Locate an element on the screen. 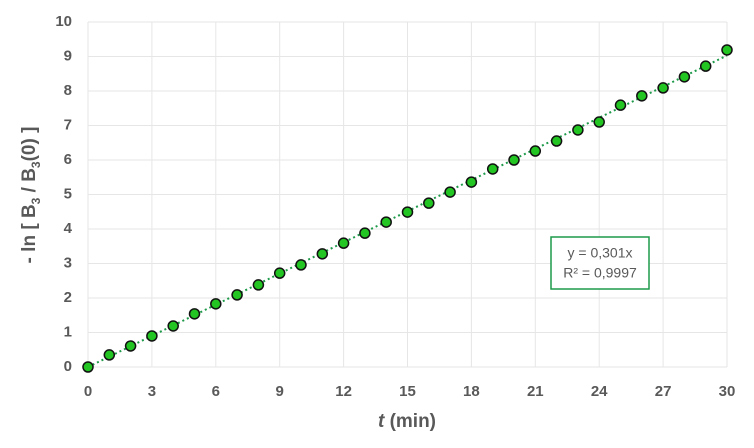 Image resolution: width=754 pixels, height=448 pixels. trend-r2: R² = 0,9997 is located at coordinates (600, 273).